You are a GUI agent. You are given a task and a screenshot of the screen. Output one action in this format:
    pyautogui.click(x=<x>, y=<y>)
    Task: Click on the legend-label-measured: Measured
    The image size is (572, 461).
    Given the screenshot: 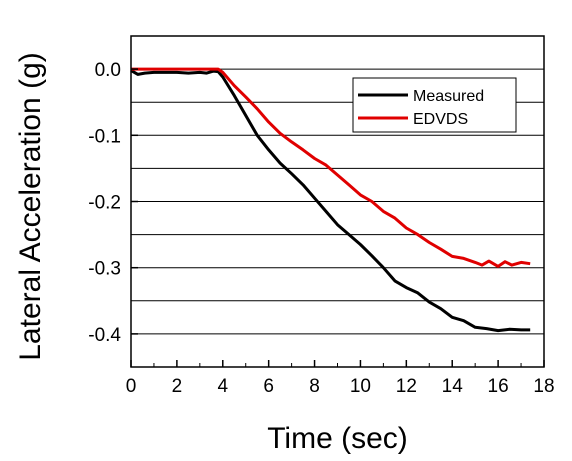 What is the action you would take?
    pyautogui.click(x=448, y=96)
    